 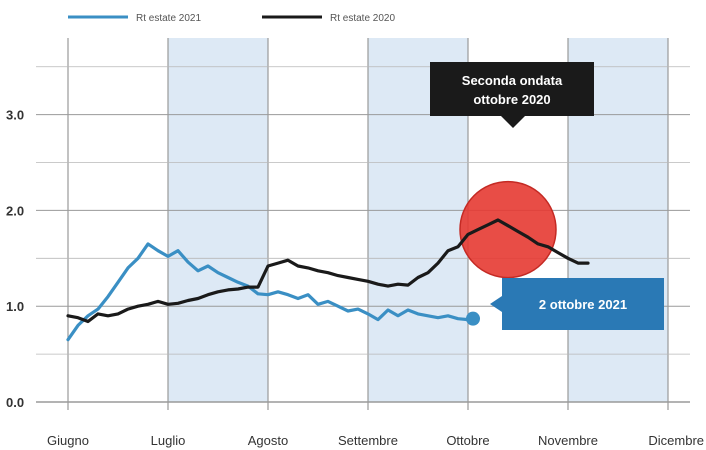 What do you see at coordinates (168, 18) in the screenshot?
I see `legend-label-rt-2021: Rt estate 2021` at bounding box center [168, 18].